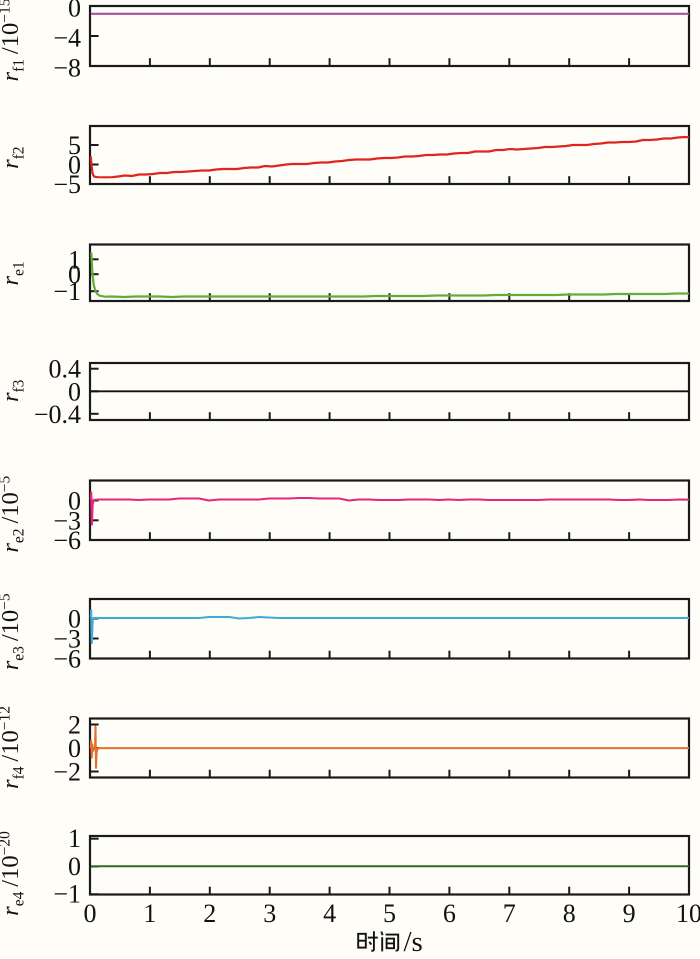 The width and height of the screenshot is (700, 959). What do you see at coordinates (413, 940) in the screenshot?
I see `svg-text: /s` at bounding box center [413, 940].